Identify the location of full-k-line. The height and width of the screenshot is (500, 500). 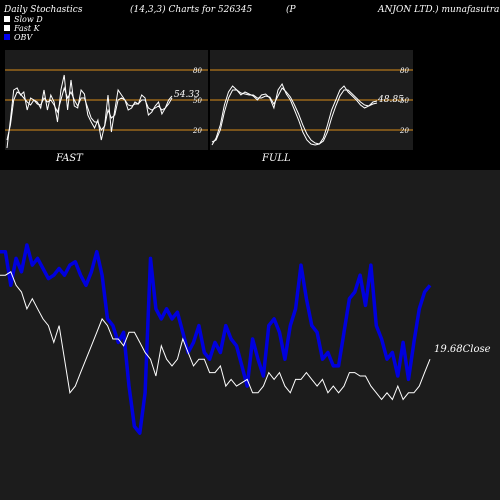
(294, 114).